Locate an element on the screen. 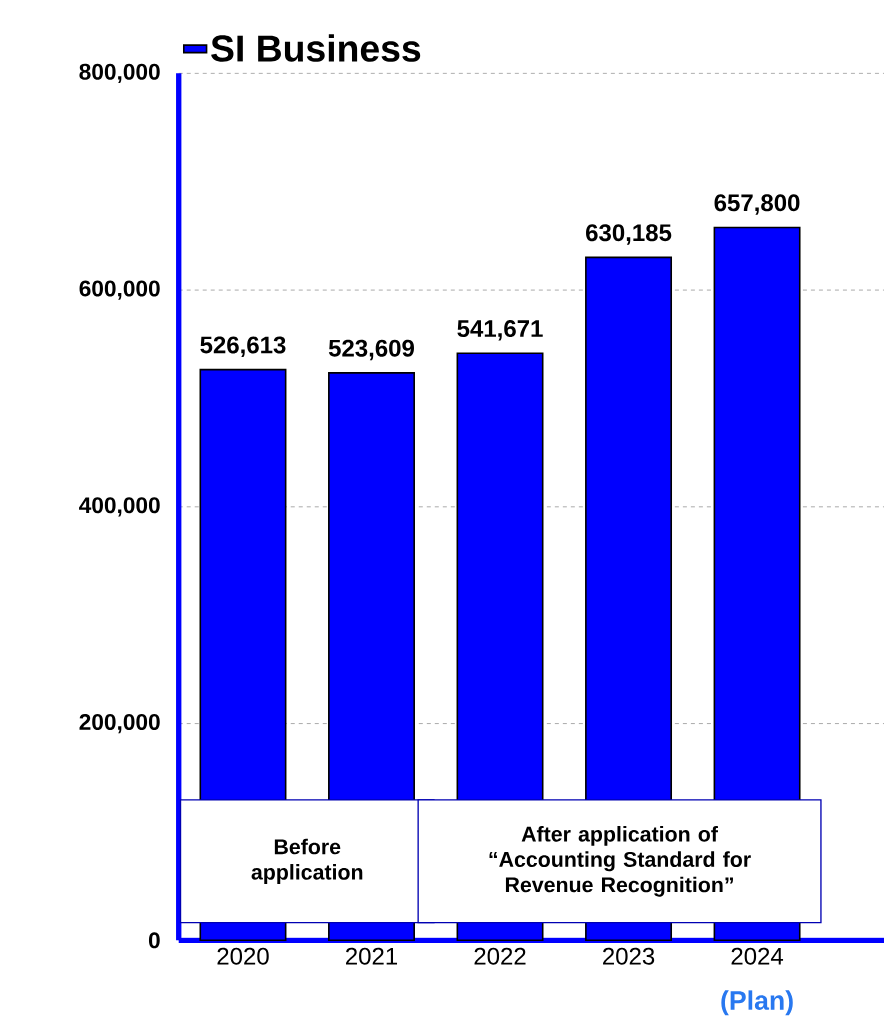 The height and width of the screenshot is (1027, 884). annotation: After application of “Accounting Standard for Revenue Recognition” is located at coordinates (620, 861).